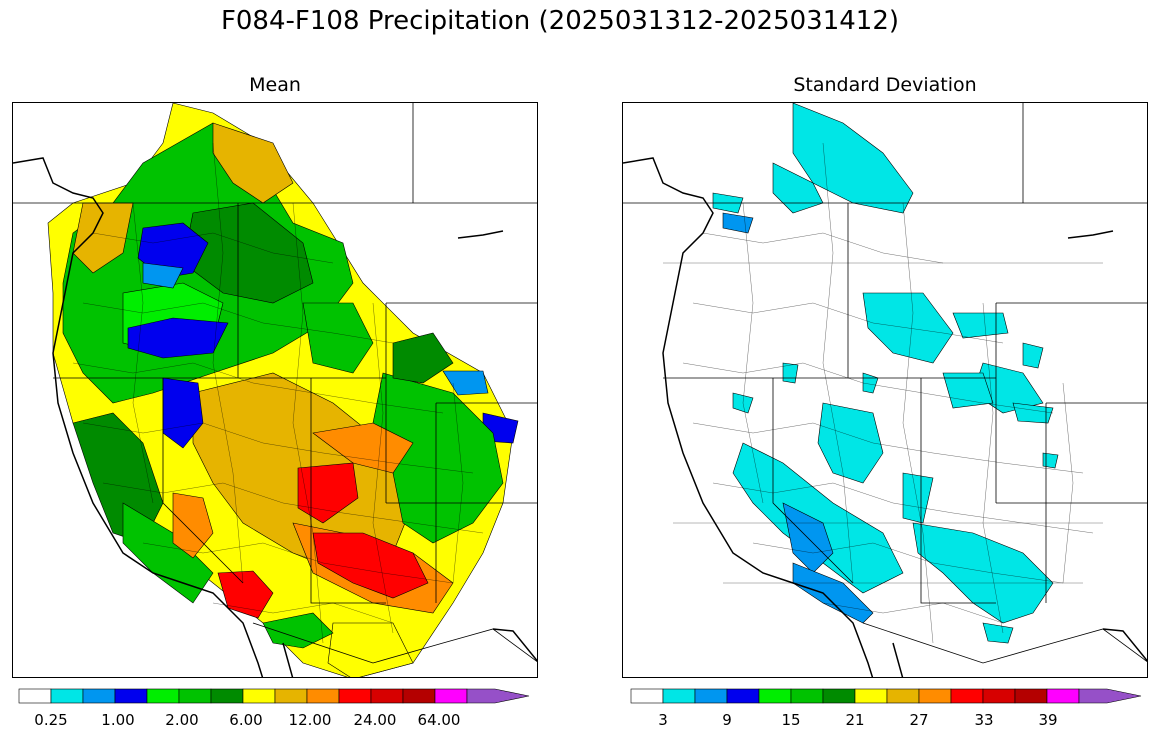  I want to click on mean-colorbar, so click(274, 696).